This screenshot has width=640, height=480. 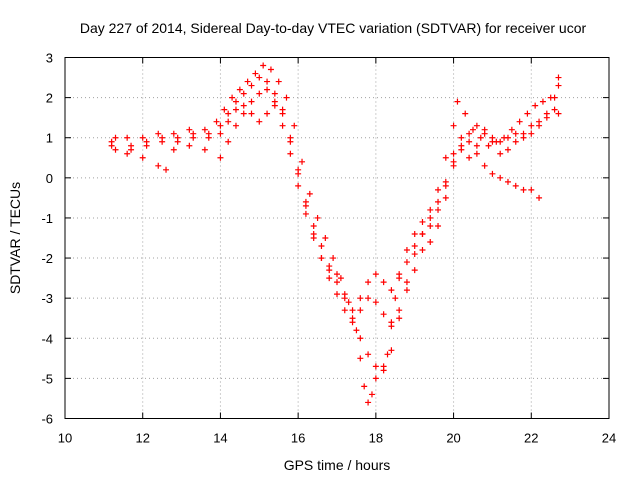 What do you see at coordinates (65, 438) in the screenshot?
I see `x-tick-label: 10` at bounding box center [65, 438].